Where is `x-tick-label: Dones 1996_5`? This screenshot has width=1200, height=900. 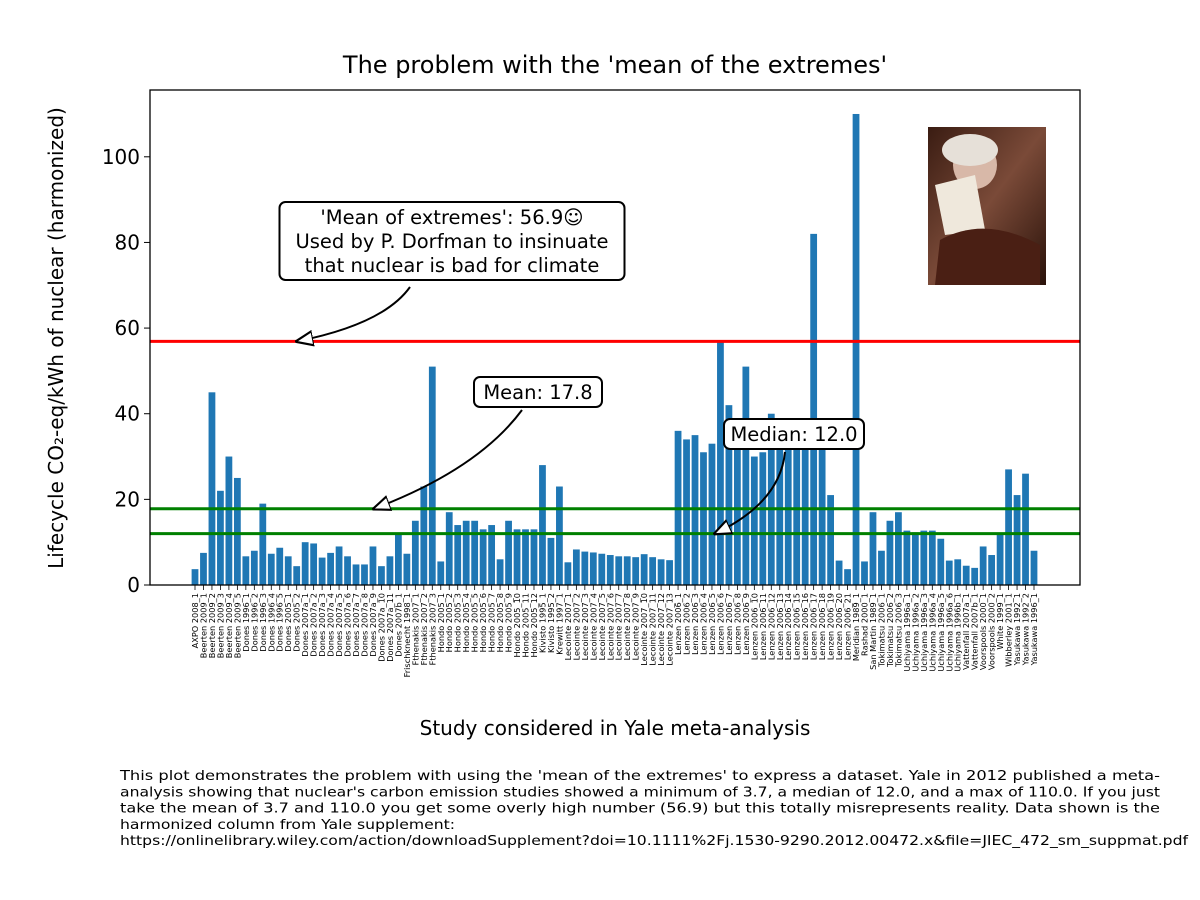 x-tick-label: Dones 1996_5 is located at coordinates (280, 622).